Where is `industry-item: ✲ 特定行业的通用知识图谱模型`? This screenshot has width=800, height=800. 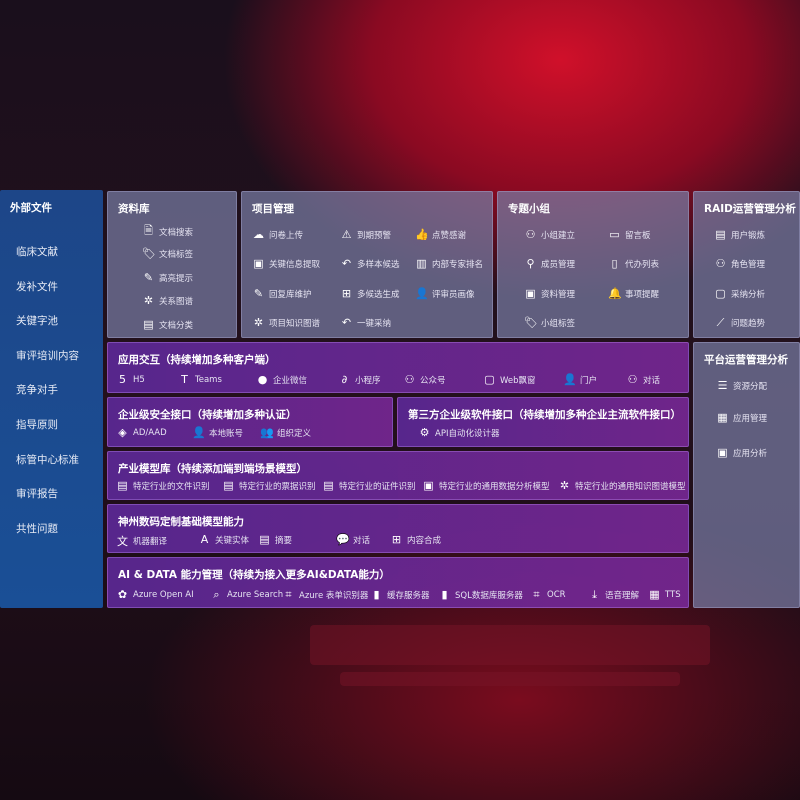 industry-item: ✲ 特定行业的通用知识图谱模型 is located at coordinates (622, 485).